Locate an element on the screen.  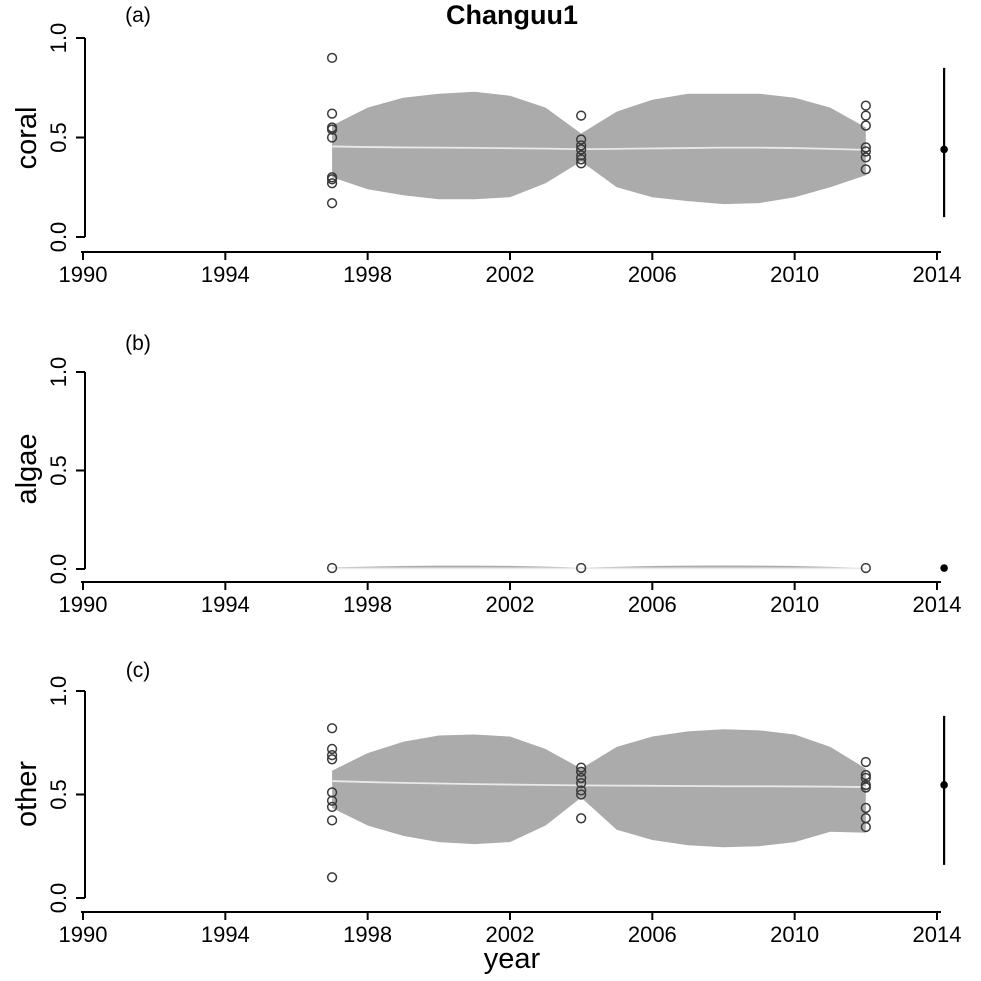
panel-letter: (b) is located at coordinates (138, 343).